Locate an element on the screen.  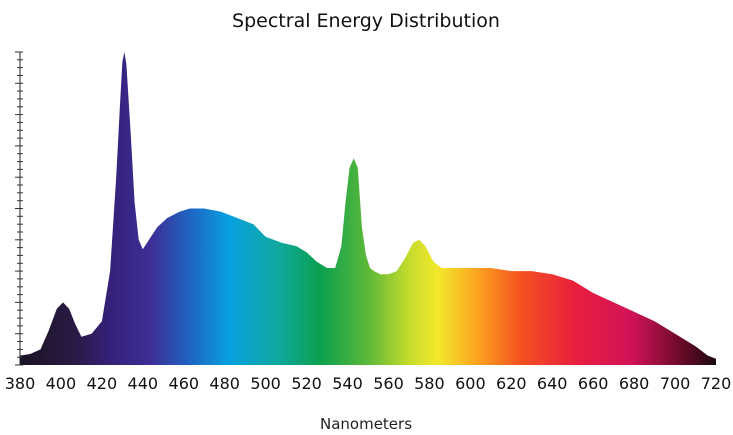
x-tick-label: 660 is located at coordinates (593, 383).